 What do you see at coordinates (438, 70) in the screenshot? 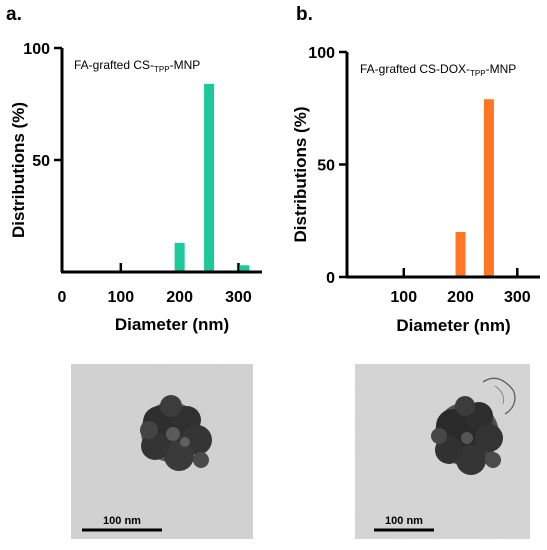
I see `sample-annotation: FA-grafted CS-DOX-TPP-MNP` at bounding box center [438, 70].